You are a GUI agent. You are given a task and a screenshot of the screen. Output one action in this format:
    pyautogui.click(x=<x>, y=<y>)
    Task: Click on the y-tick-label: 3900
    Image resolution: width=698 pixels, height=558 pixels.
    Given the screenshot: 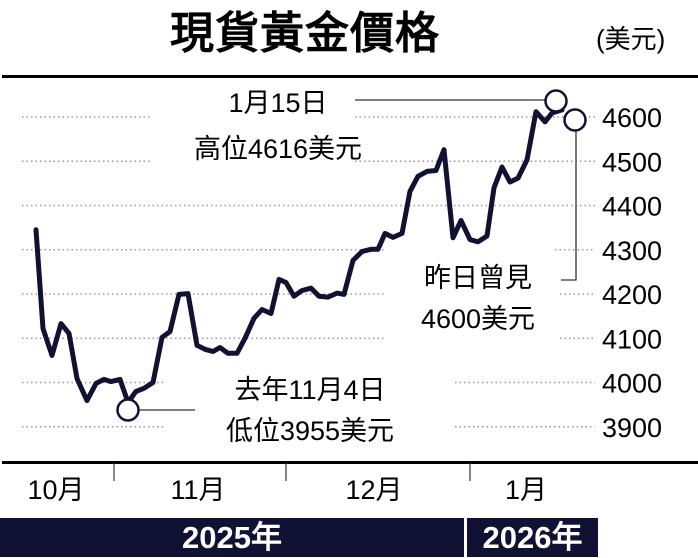 What is the action you would take?
    pyautogui.click(x=632, y=428)
    